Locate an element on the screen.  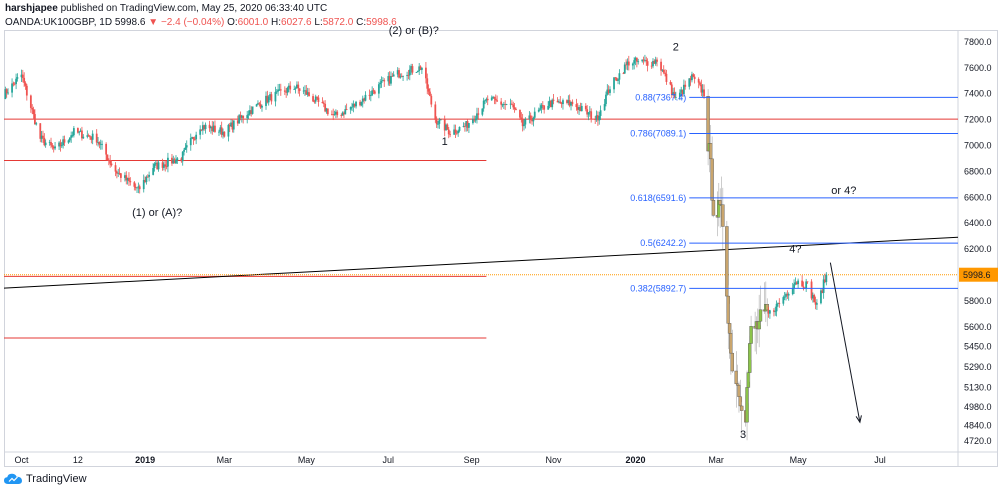
author-name: harshjapee is located at coordinates (31, 8).